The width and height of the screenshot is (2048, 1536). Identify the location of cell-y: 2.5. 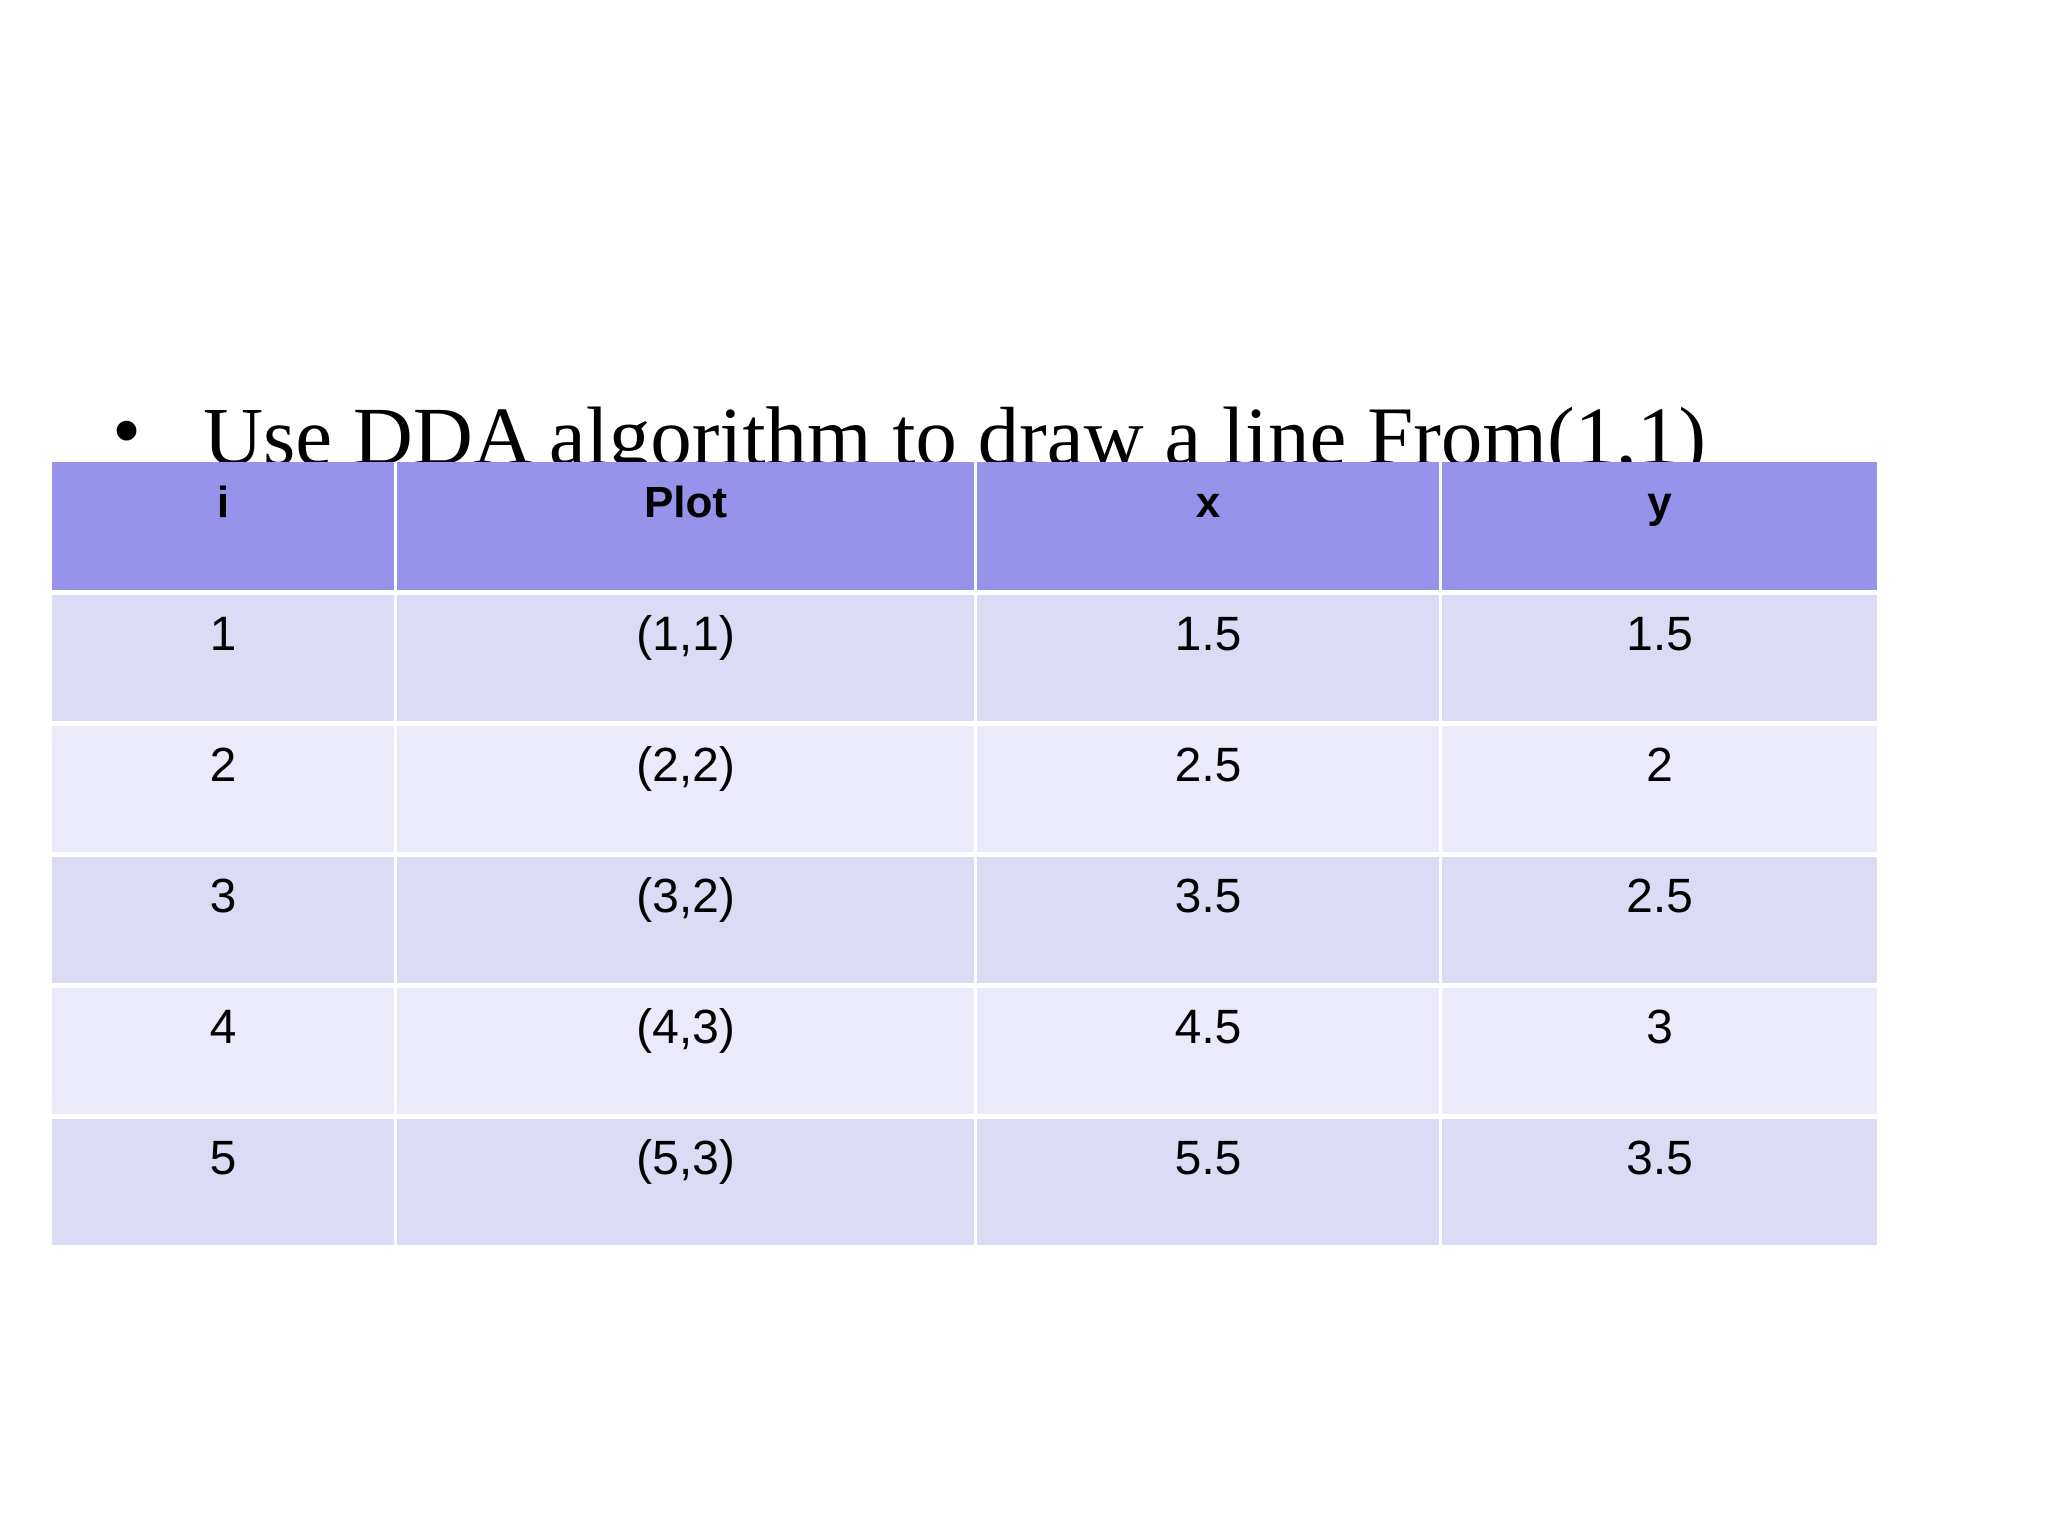
(1659, 922).